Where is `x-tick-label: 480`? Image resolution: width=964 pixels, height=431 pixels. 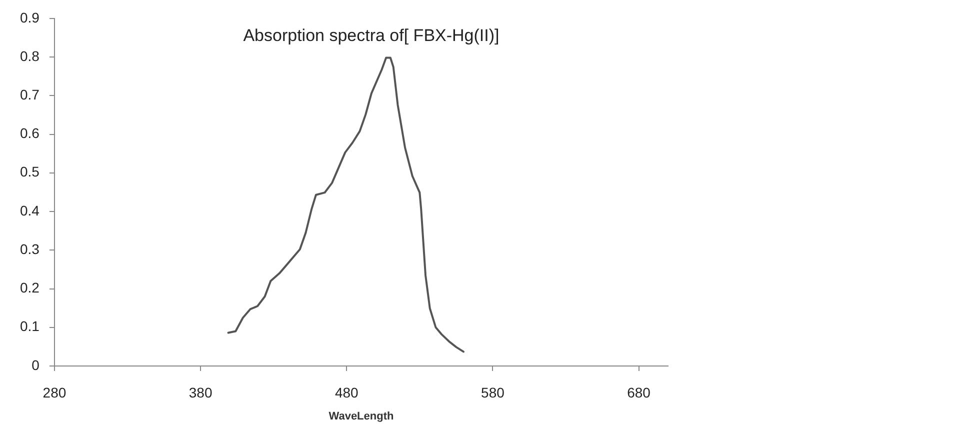
x-tick-label: 480 is located at coordinates (346, 392).